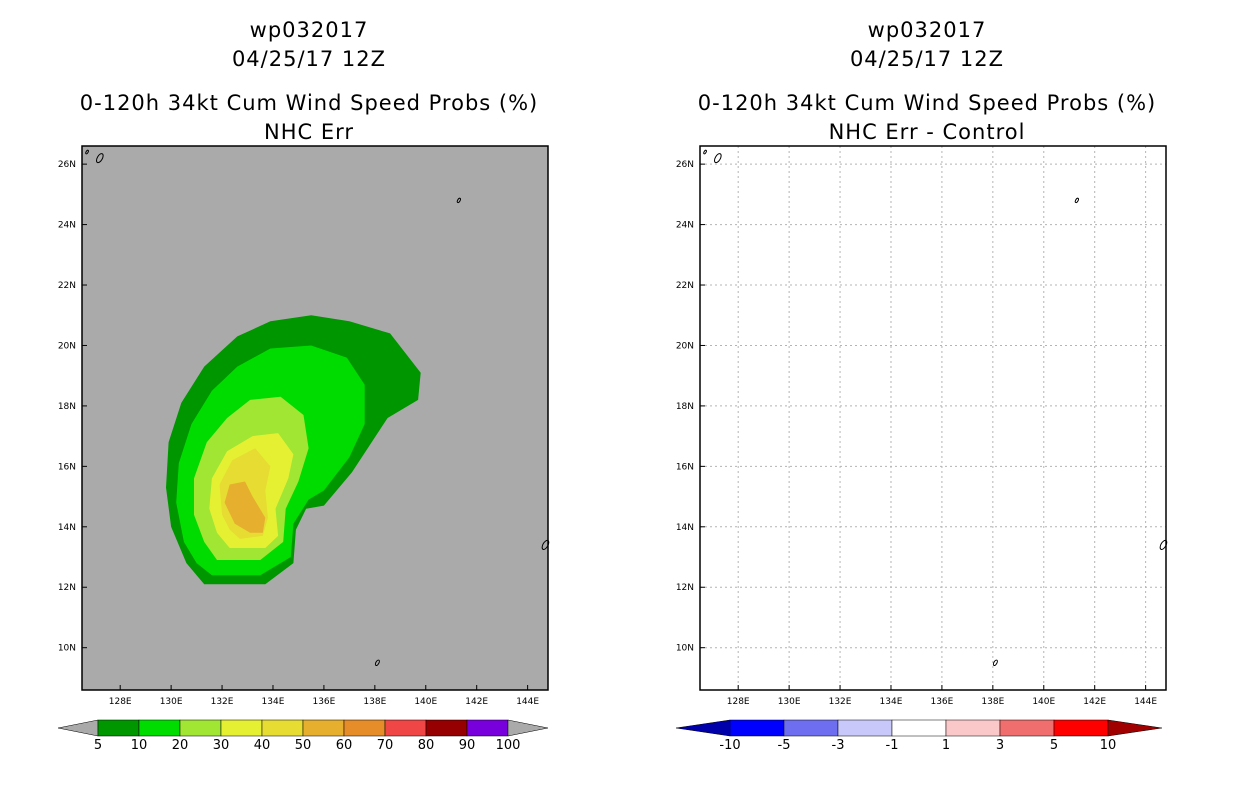  Describe the element at coordinates (385, 745) in the screenshot. I see `colorbar-label: 70` at that location.